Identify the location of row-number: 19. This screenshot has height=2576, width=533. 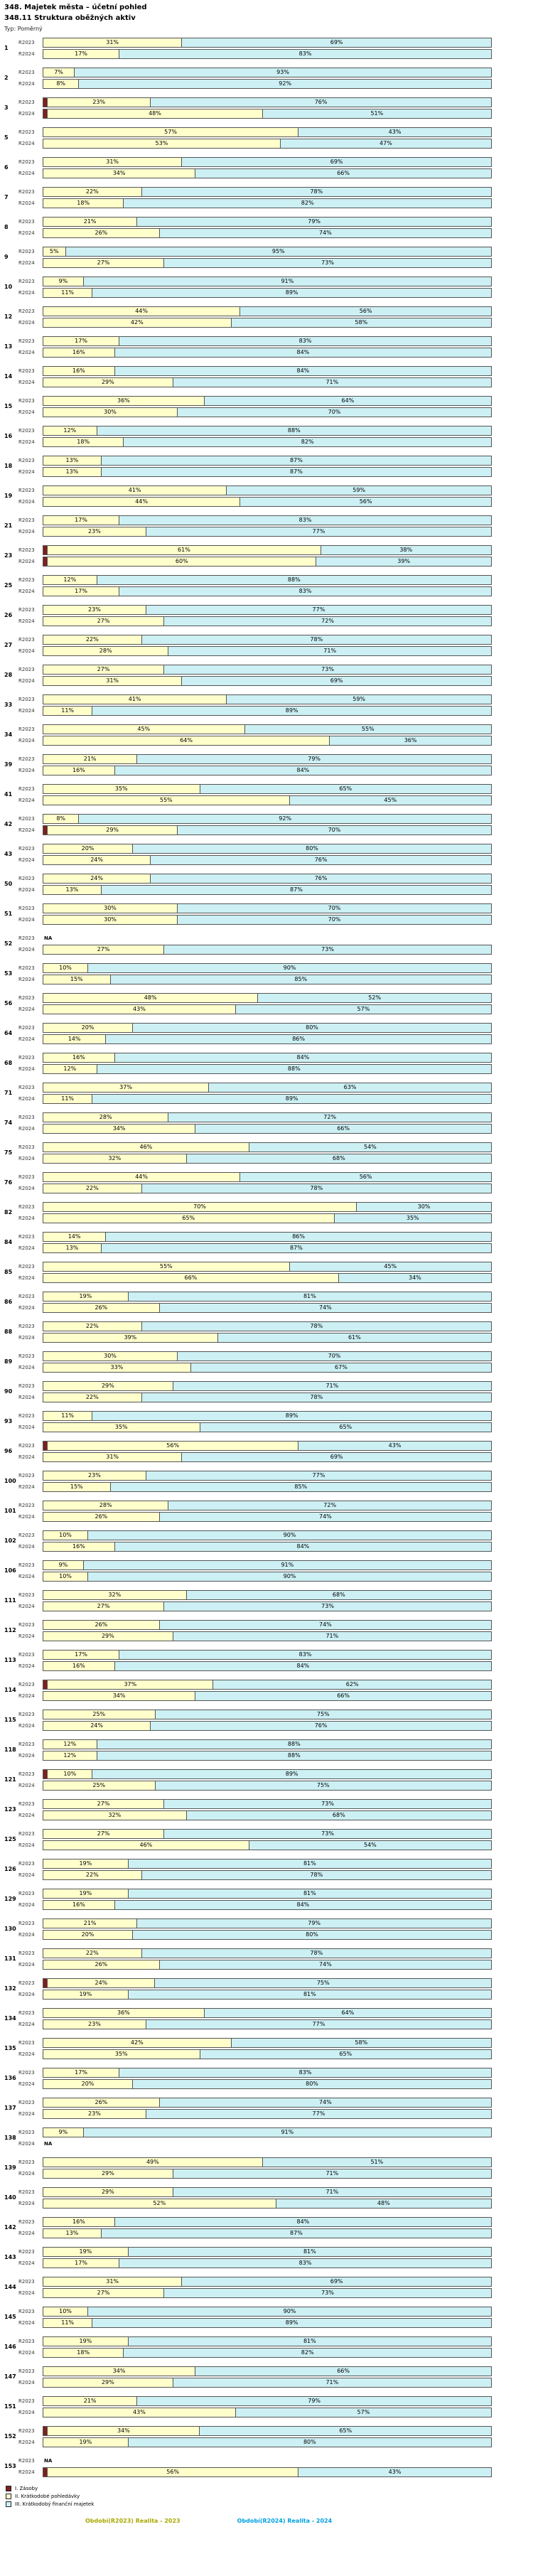
(8, 496).